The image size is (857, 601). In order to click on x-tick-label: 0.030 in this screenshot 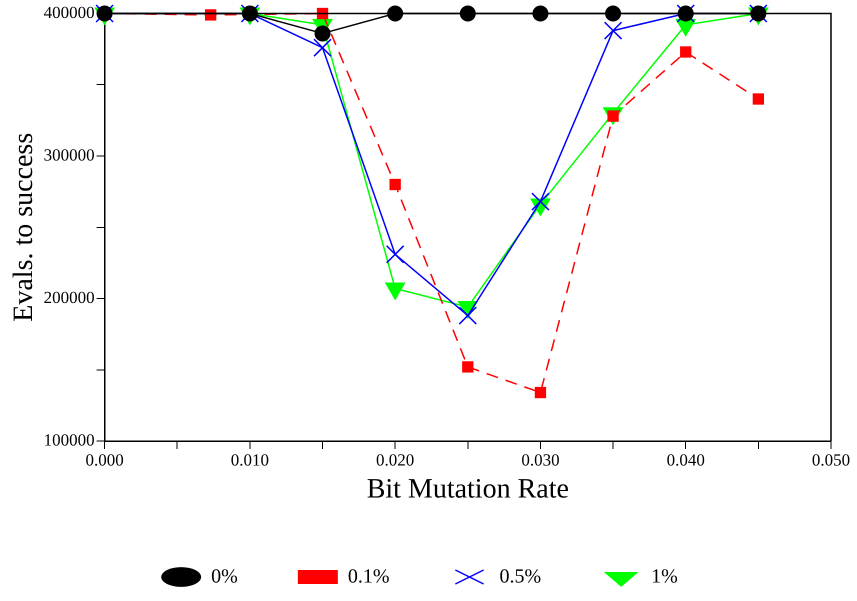, I will do `click(540, 460)`.